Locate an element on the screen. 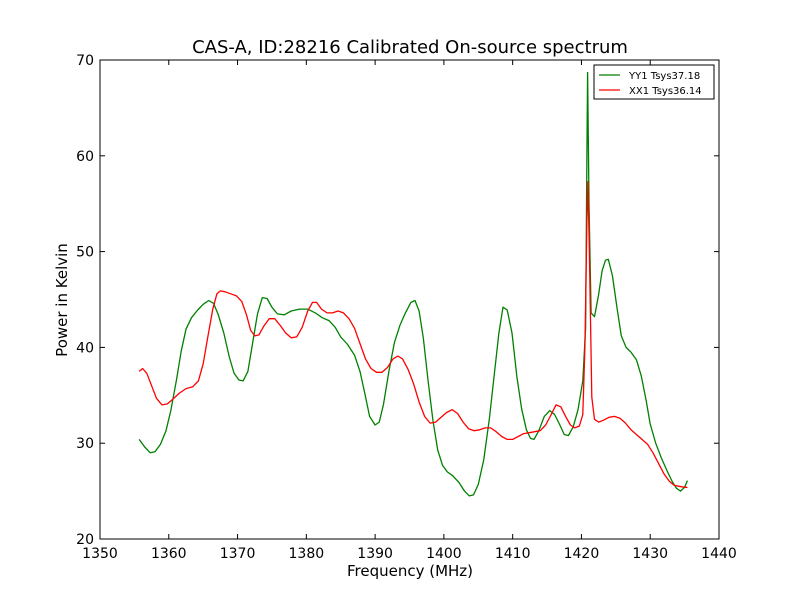 This screenshot has width=800, height=600. x-tick-label: 1350 is located at coordinates (100, 554).